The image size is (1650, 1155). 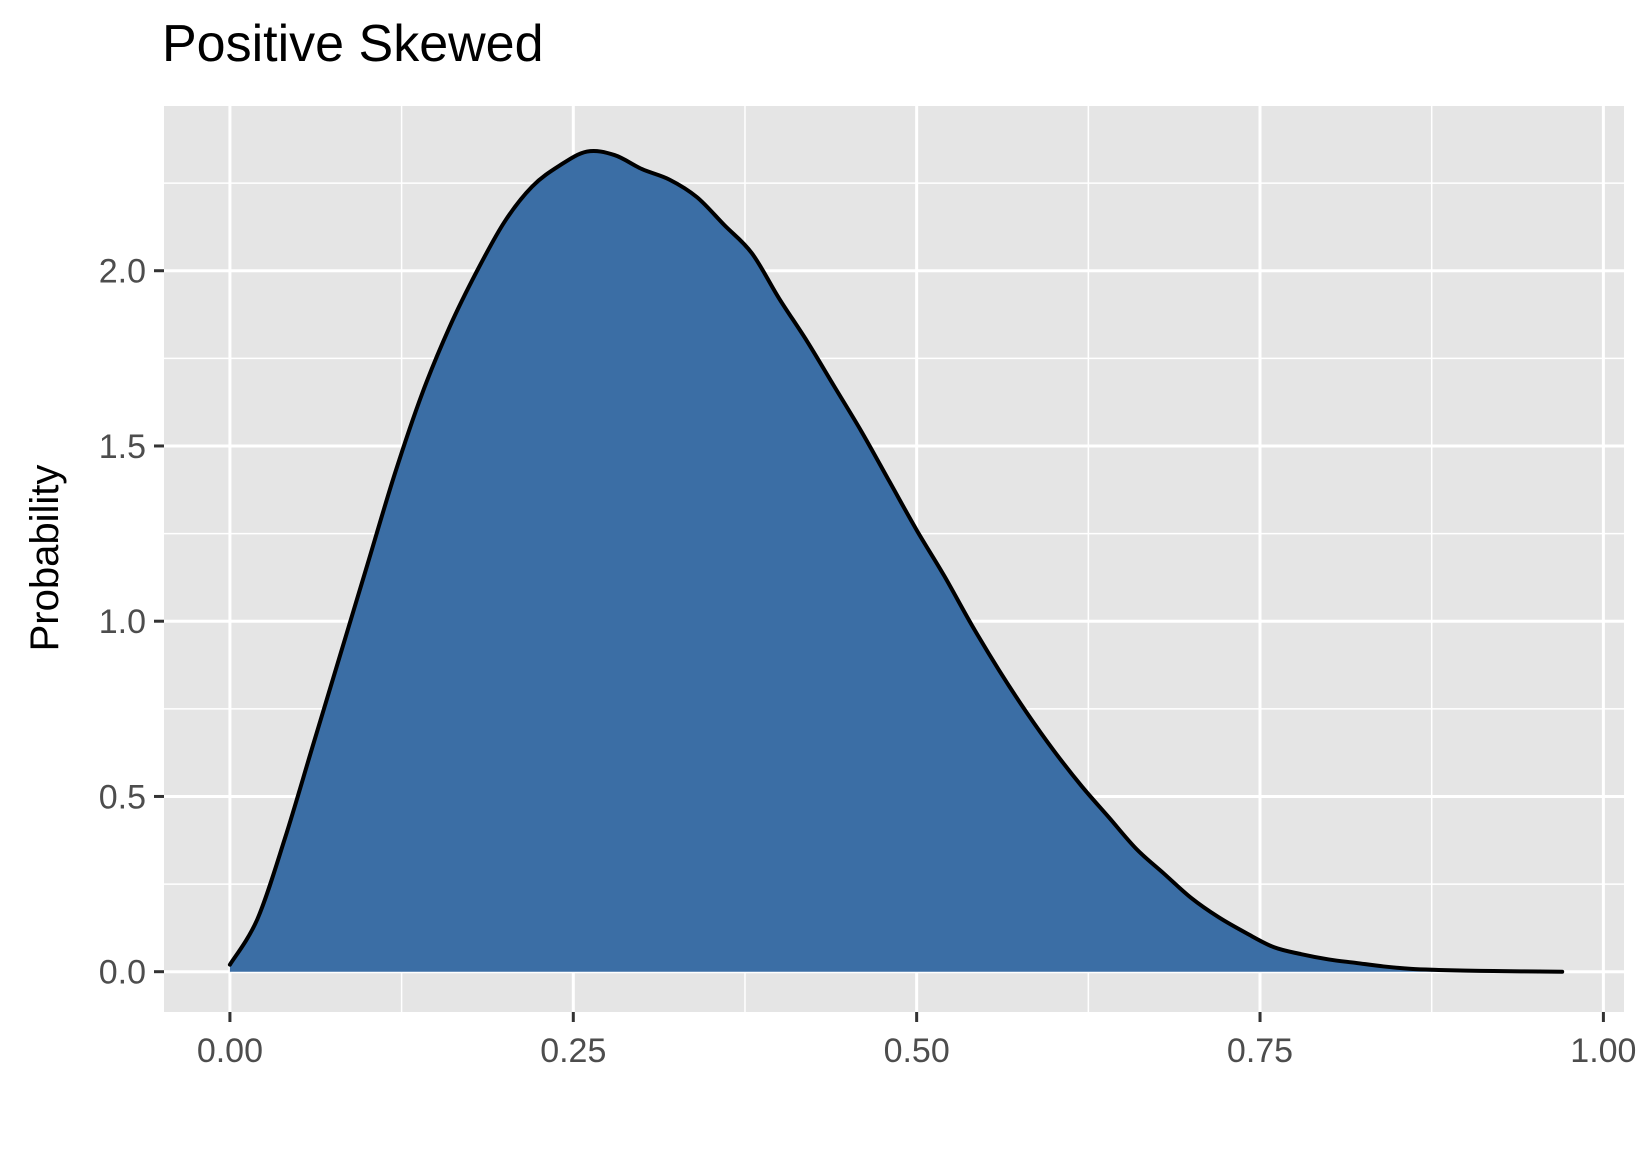 What do you see at coordinates (230, 1051) in the screenshot?
I see `x-tick-label: 0.00` at bounding box center [230, 1051].